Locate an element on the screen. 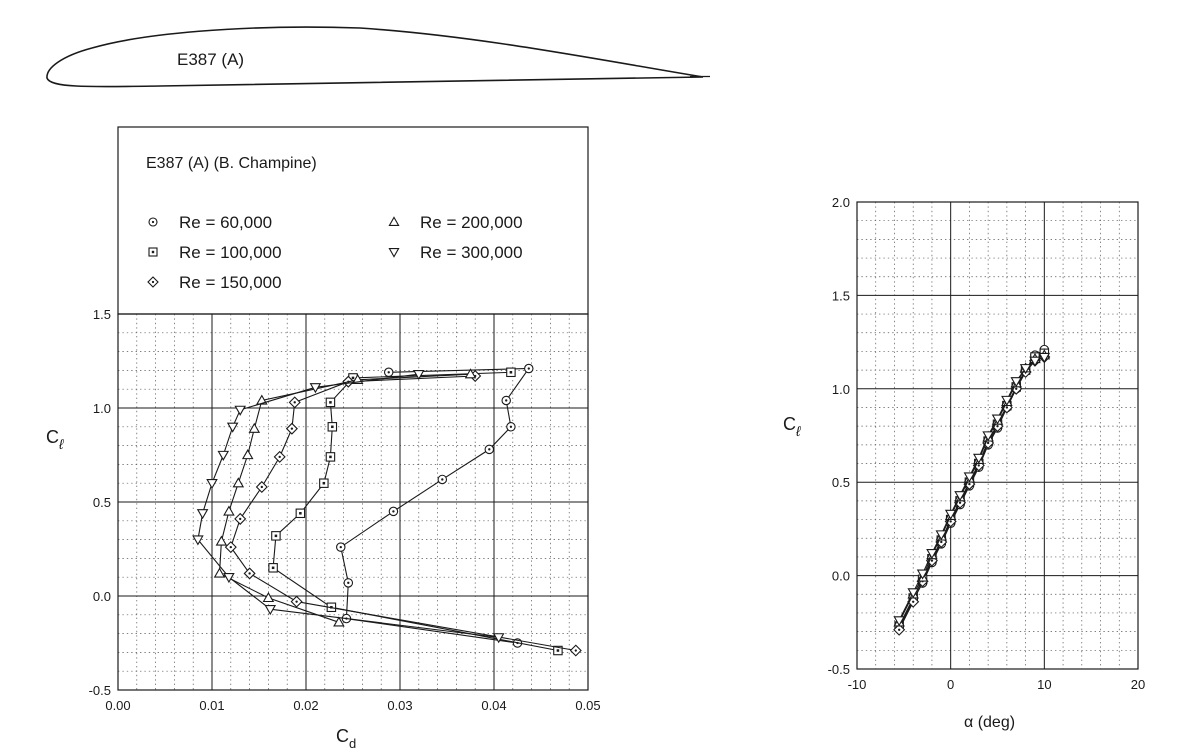 Image resolution: width=1185 pixels, height=754 pixels. legend-entry: Re = 60,000 is located at coordinates (210, 222).